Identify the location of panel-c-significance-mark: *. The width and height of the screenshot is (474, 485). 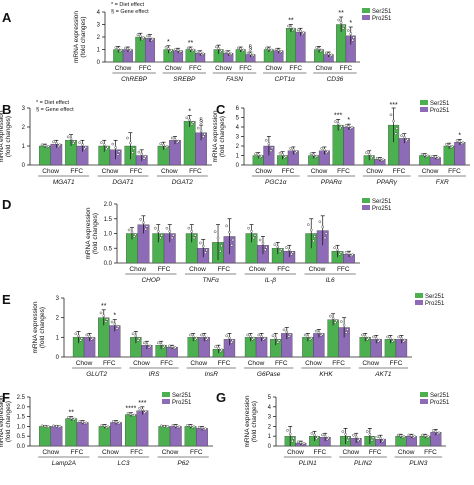
(348, 120).